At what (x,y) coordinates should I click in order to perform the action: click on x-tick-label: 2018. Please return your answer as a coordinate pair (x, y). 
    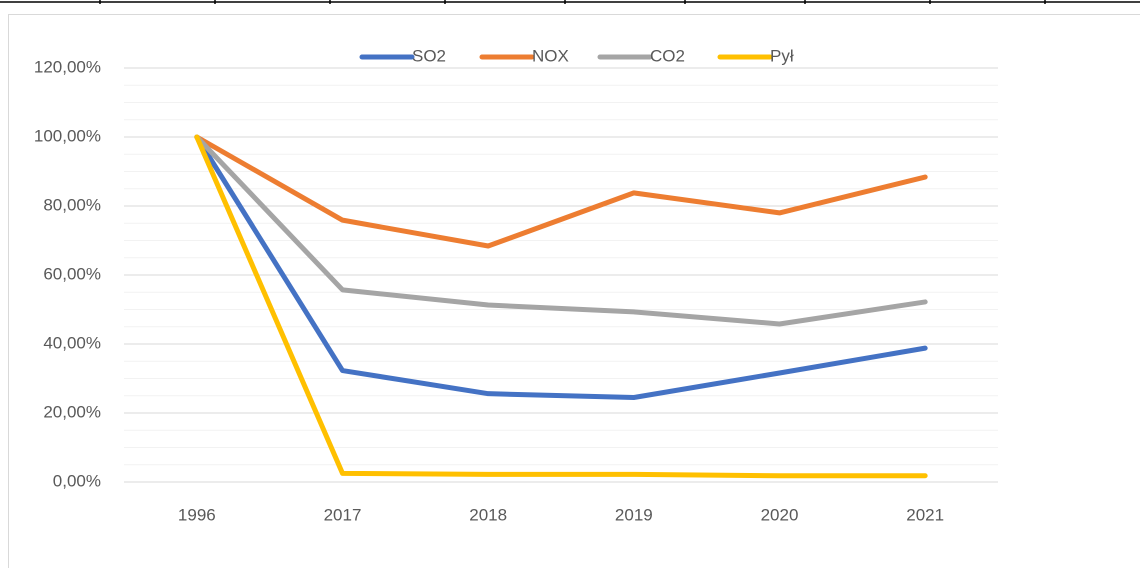
    Looking at the image, I should click on (488, 514).